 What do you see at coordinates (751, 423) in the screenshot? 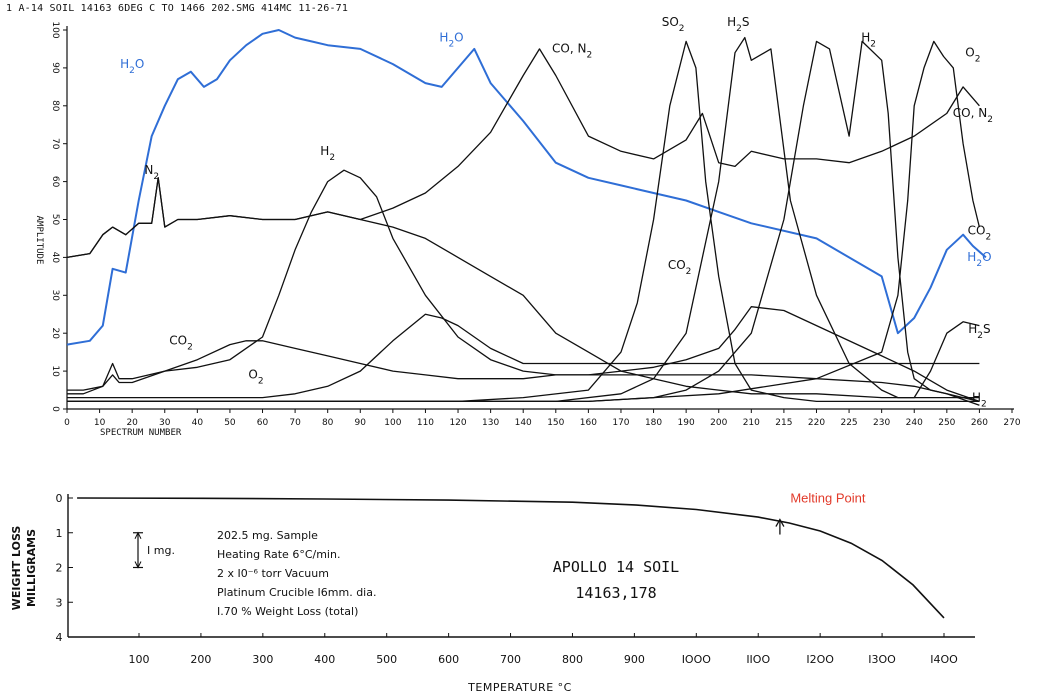
I see `x-tick-label: 210` at bounding box center [751, 423].